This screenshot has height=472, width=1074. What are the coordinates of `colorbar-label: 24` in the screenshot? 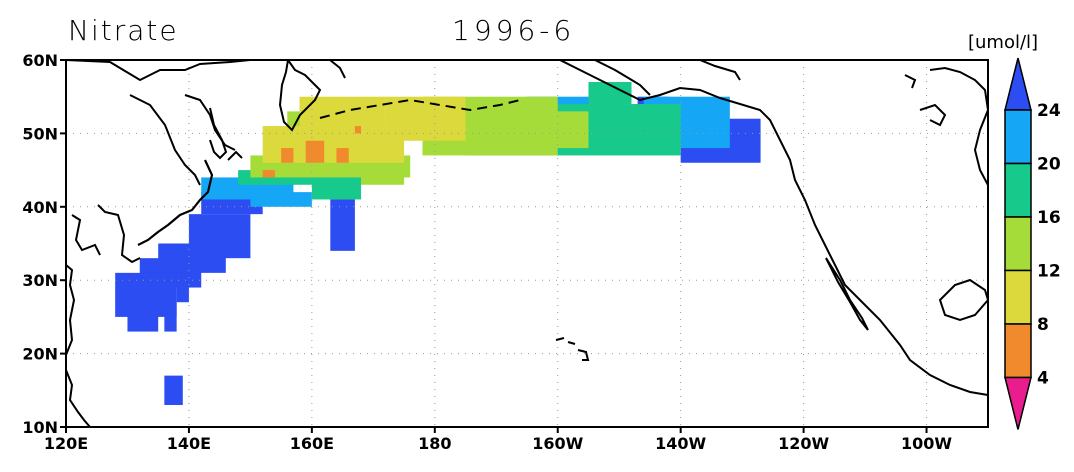 It's located at (1049, 111).